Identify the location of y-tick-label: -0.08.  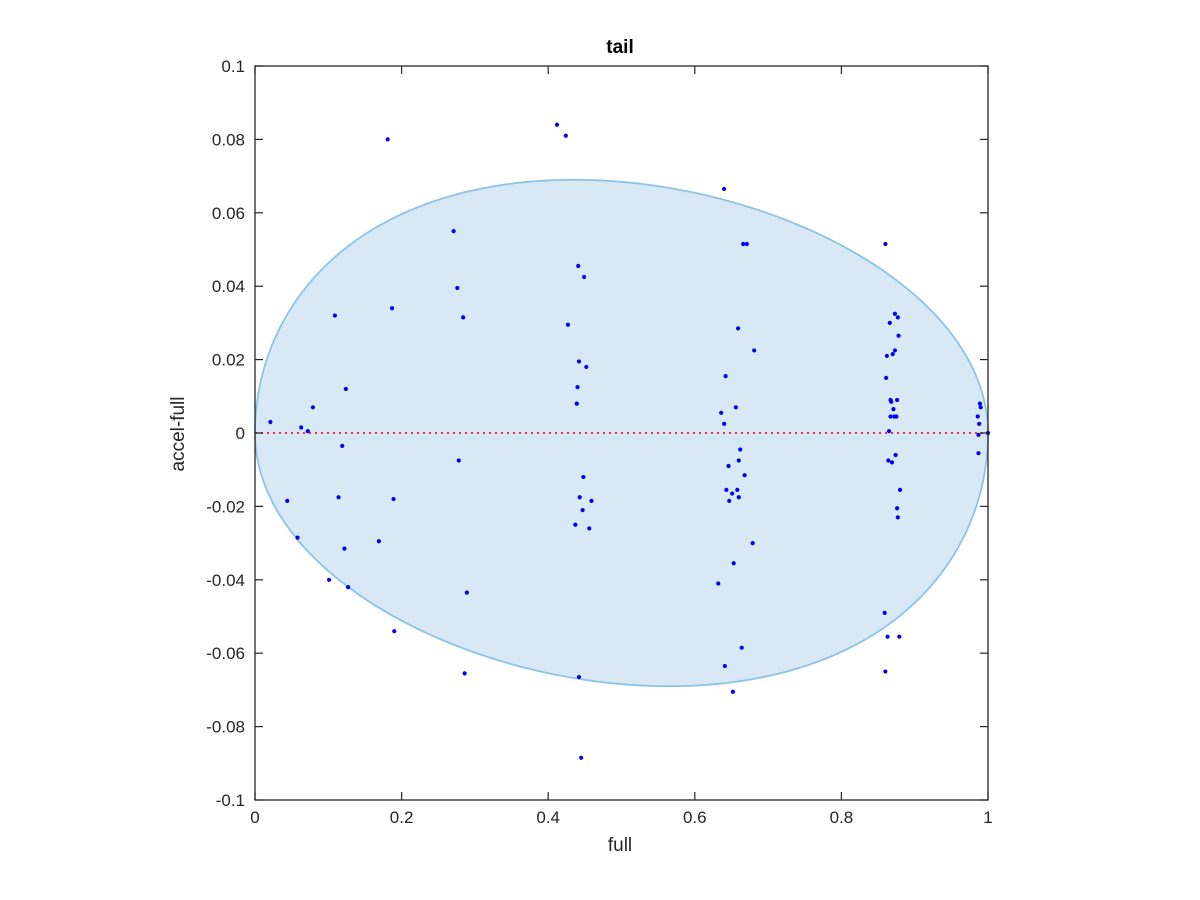
(225, 727).